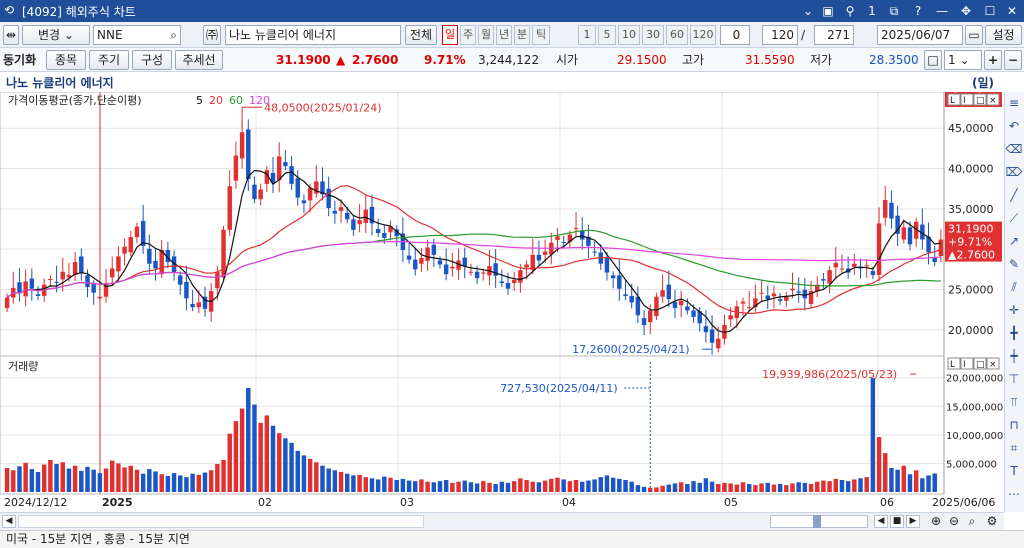 Image resolution: width=1024 pixels, height=548 pixels. I want to click on interval-120: 120, so click(703, 35).